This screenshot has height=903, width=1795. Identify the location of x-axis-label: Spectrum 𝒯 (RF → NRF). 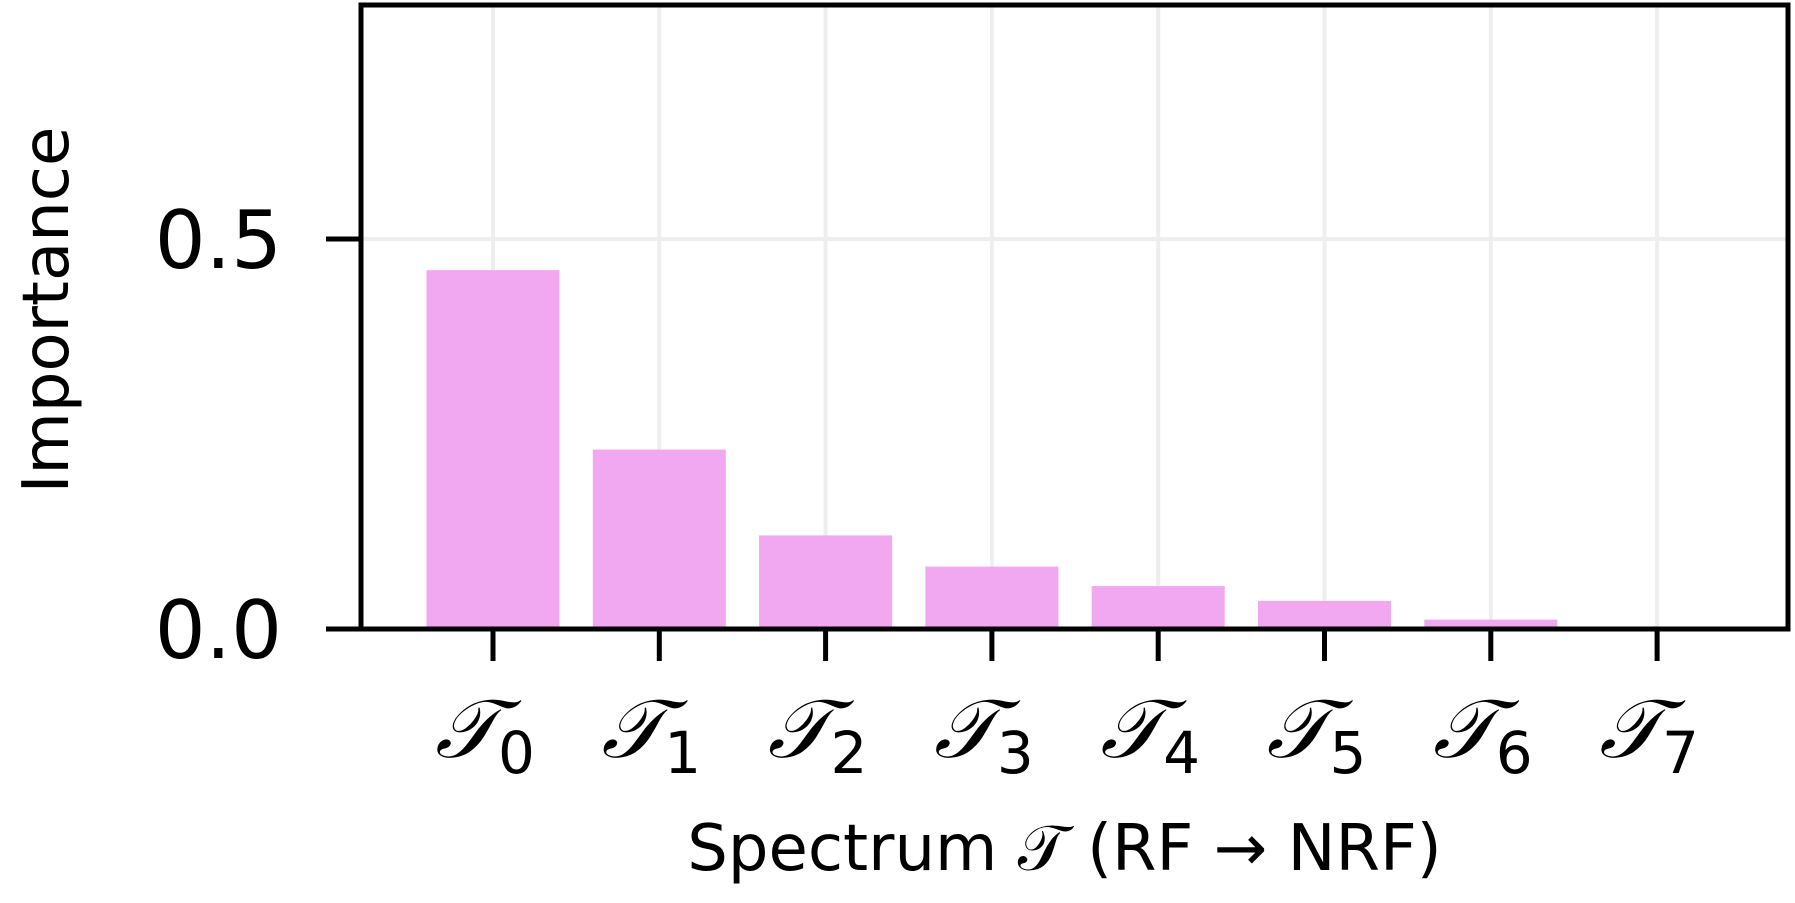
(1064, 849).